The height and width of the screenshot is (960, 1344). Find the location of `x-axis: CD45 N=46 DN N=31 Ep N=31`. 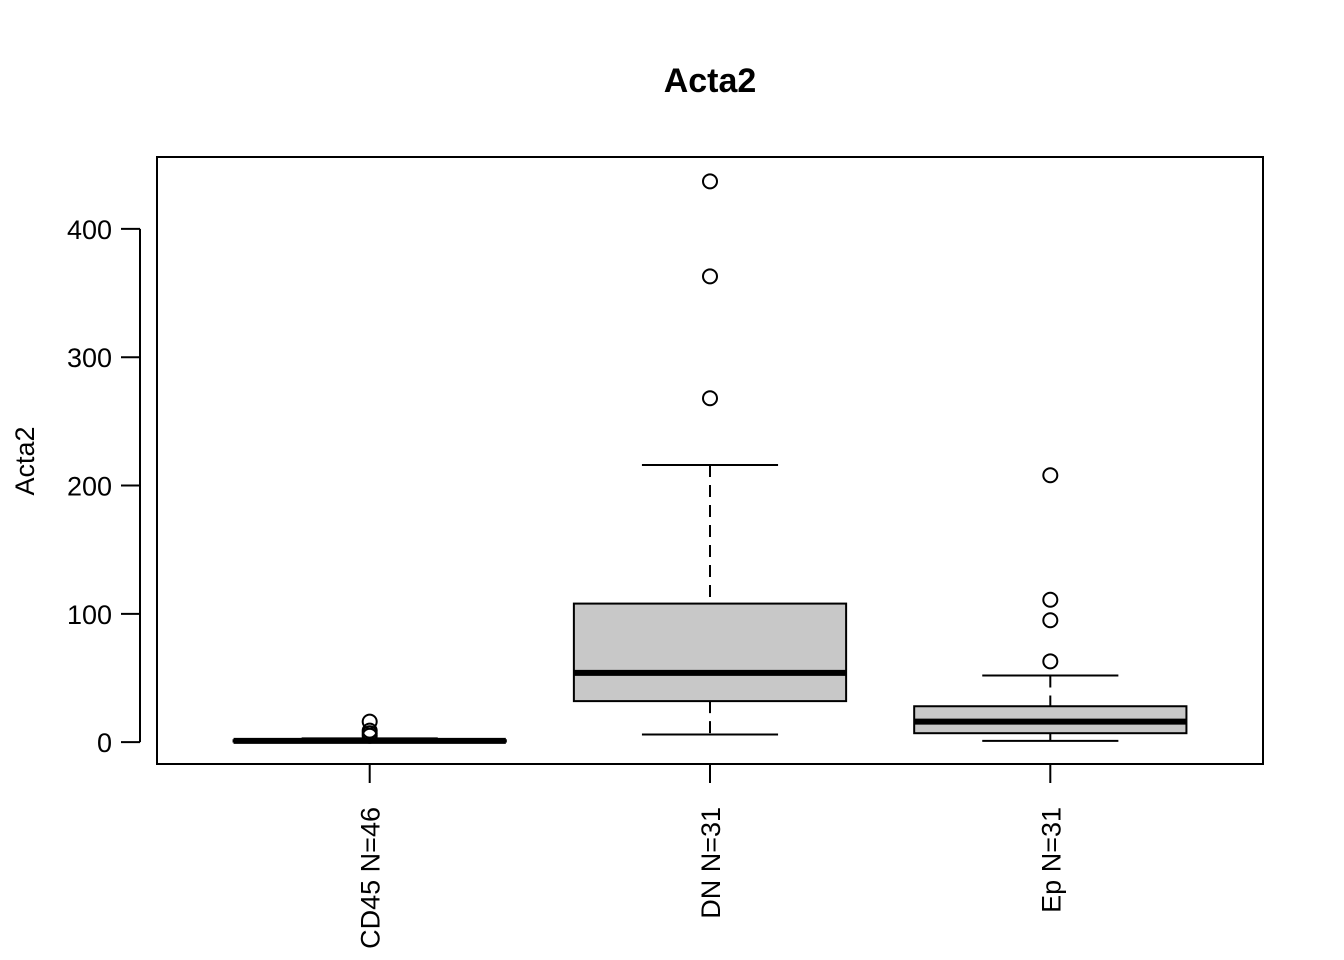

x-axis: CD45 N=46 DN N=31 Ep N=31 is located at coordinates (711, 856).